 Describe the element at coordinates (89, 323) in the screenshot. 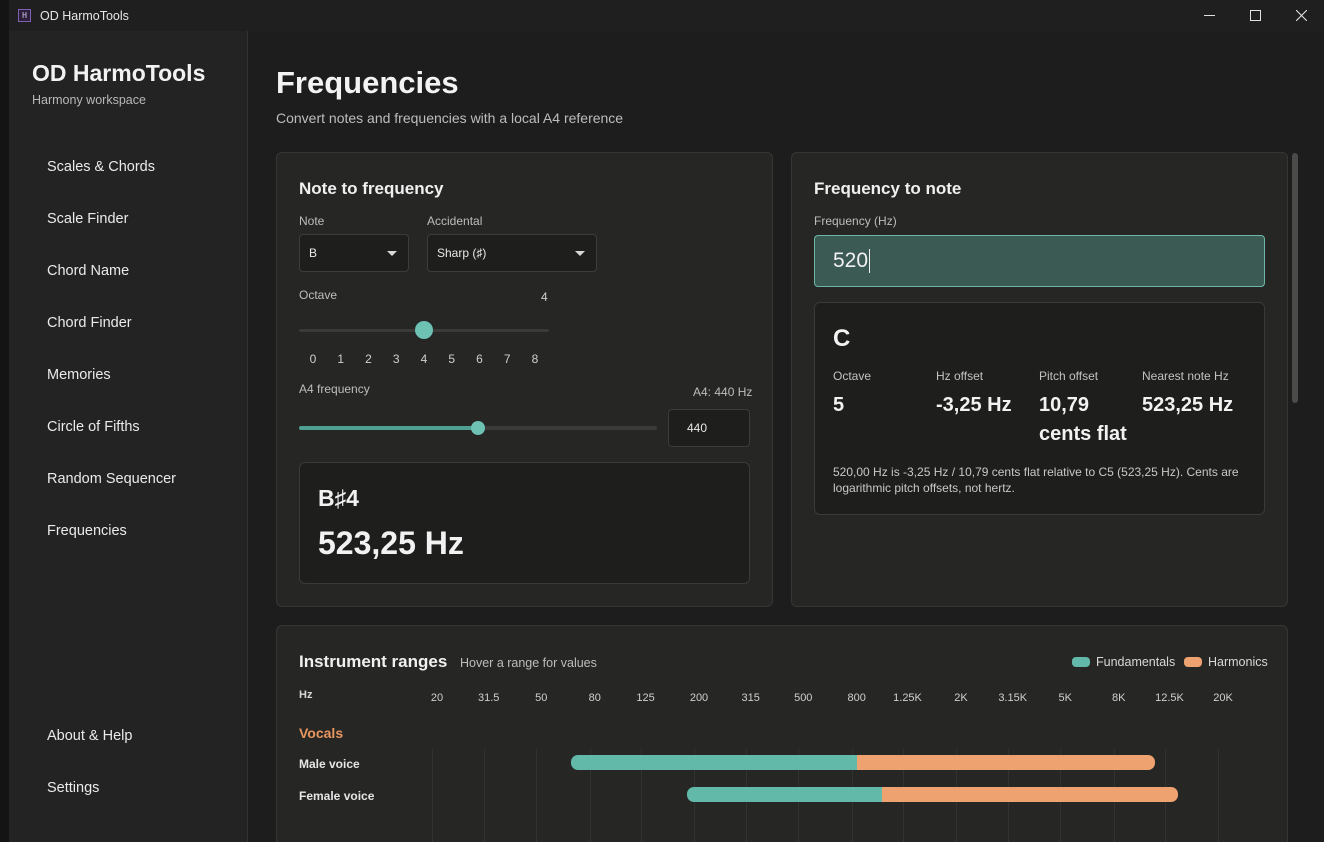

I see `sidebar-item-chord-finder: Chord Finder` at that location.